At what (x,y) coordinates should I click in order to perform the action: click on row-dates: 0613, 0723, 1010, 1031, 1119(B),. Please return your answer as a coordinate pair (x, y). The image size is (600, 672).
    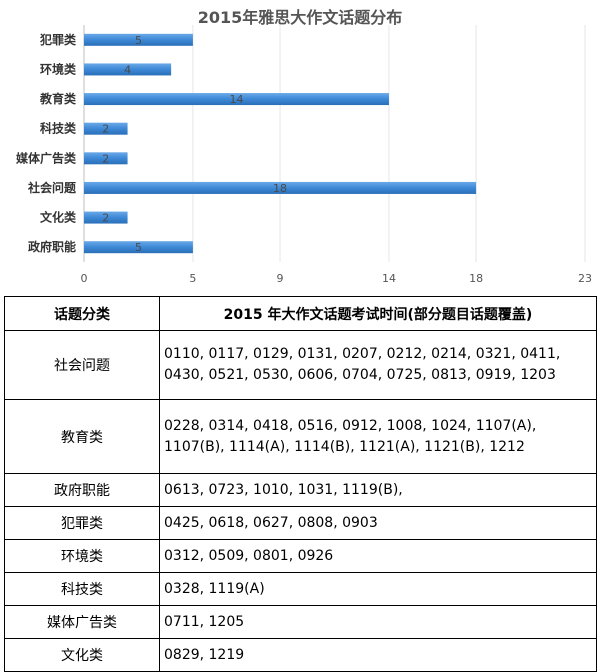
    Looking at the image, I should click on (378, 490).